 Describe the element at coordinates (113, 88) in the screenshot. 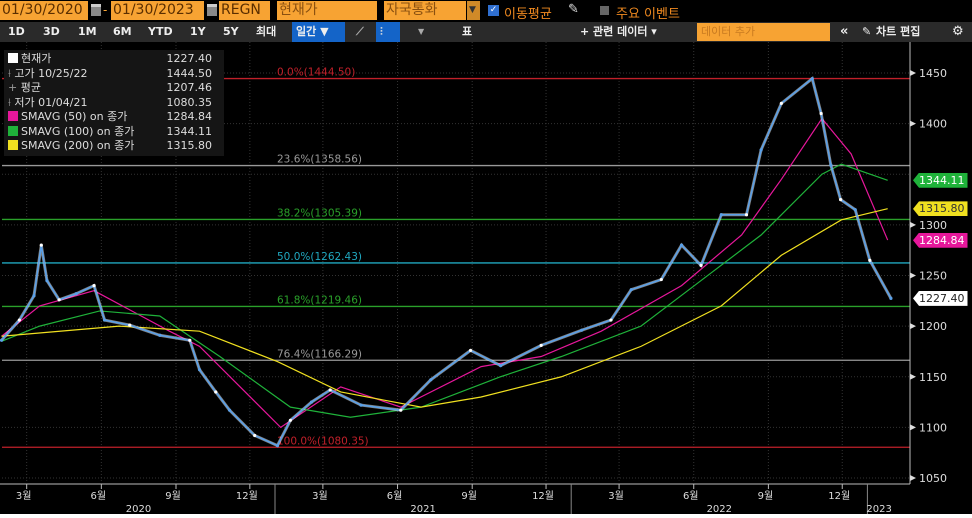

I see `legend-item: + 평균 1207.46` at that location.